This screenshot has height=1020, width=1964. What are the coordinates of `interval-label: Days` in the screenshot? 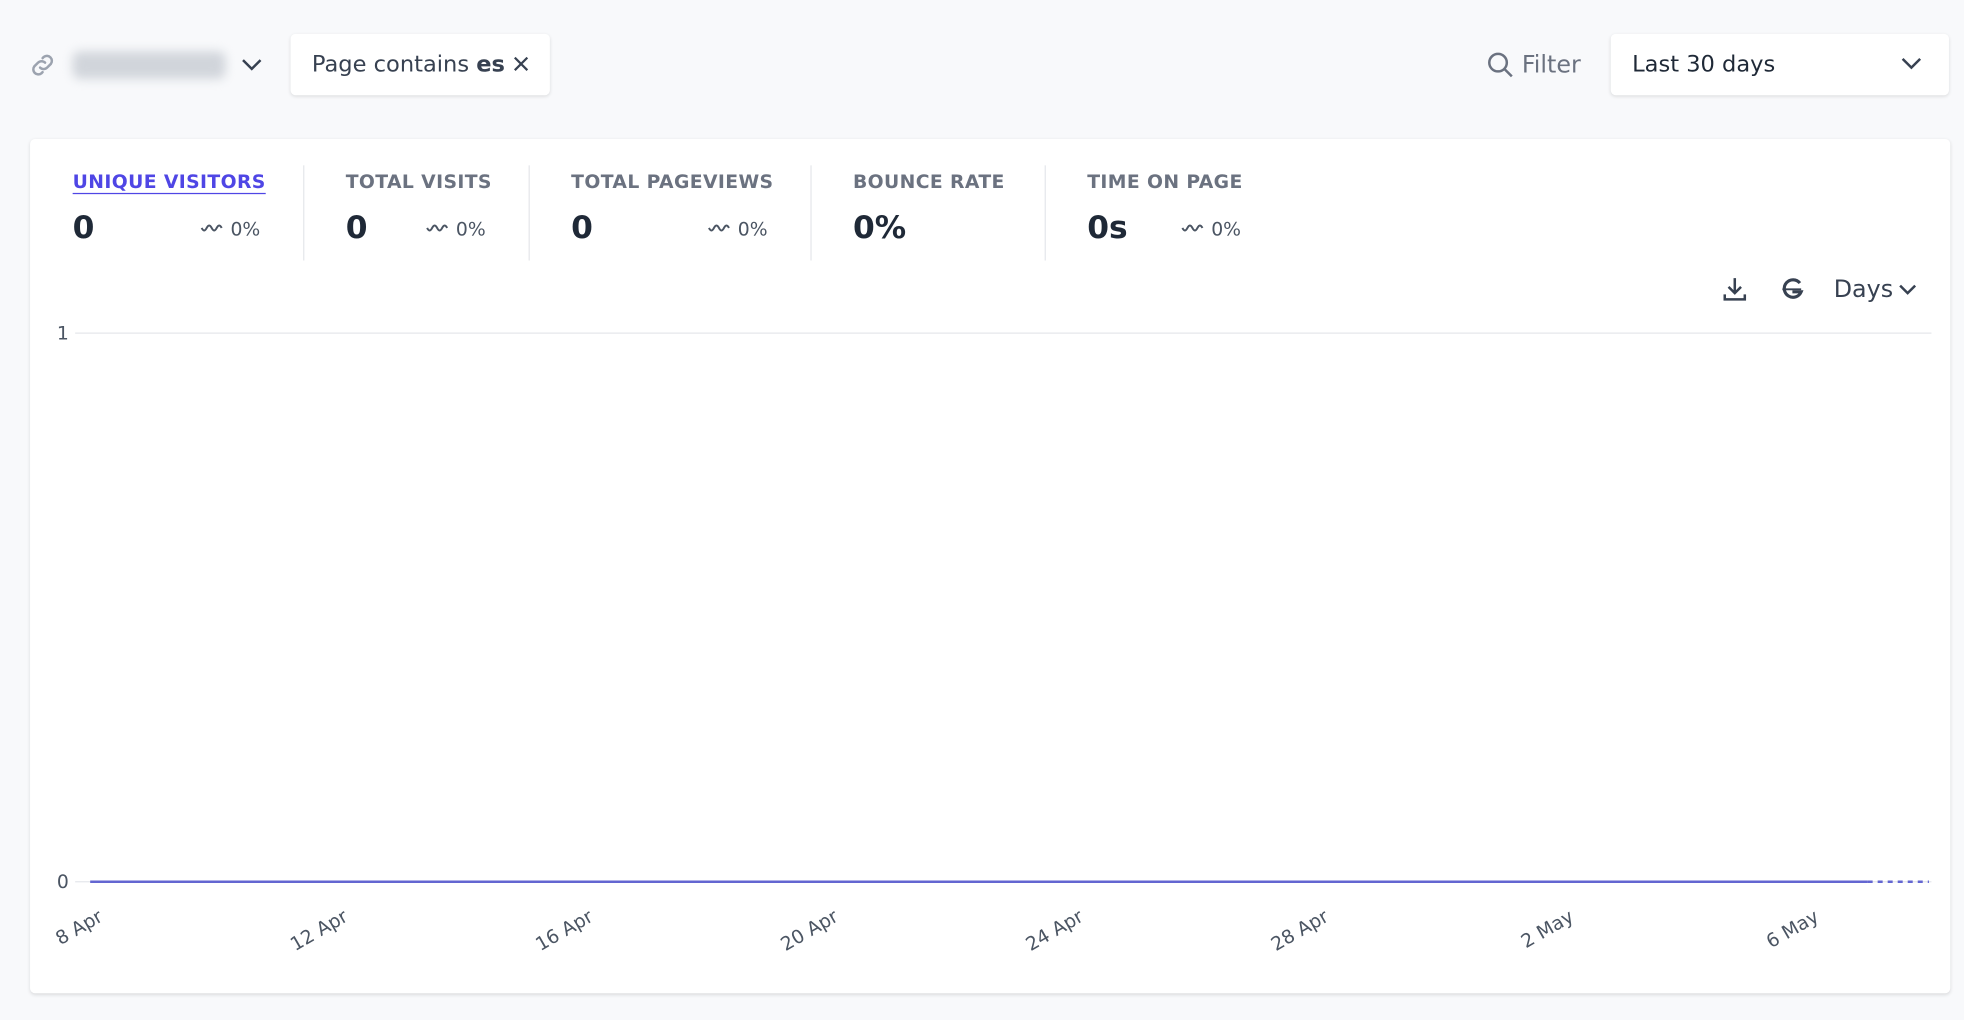 It's located at (1863, 289).